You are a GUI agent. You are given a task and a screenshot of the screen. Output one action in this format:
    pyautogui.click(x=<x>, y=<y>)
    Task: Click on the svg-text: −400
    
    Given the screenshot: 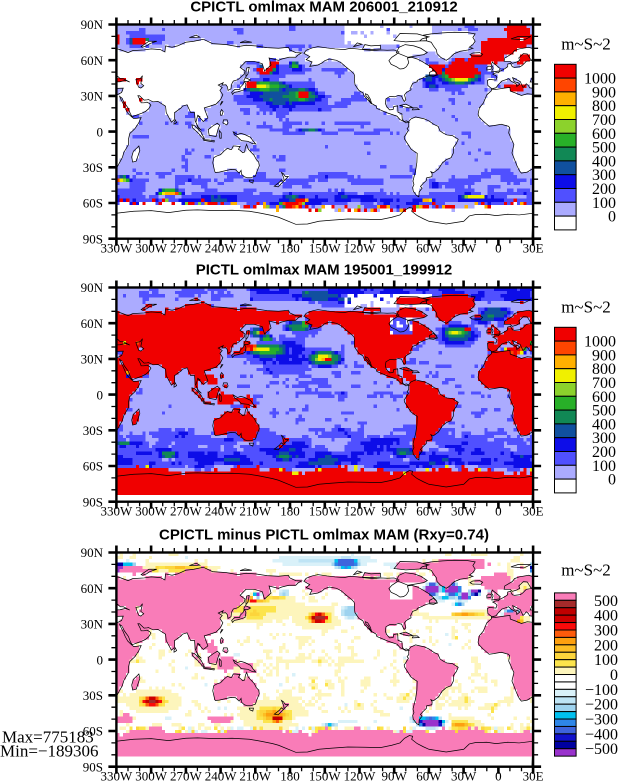 What is the action you would take?
    pyautogui.click(x=601, y=734)
    